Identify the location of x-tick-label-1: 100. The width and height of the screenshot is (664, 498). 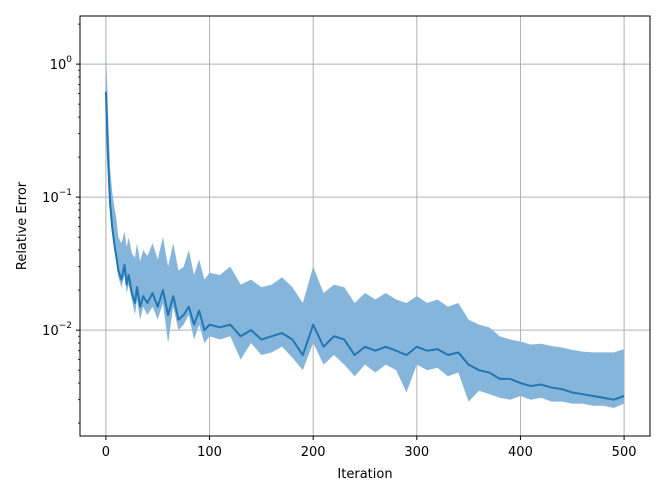
(209, 452).